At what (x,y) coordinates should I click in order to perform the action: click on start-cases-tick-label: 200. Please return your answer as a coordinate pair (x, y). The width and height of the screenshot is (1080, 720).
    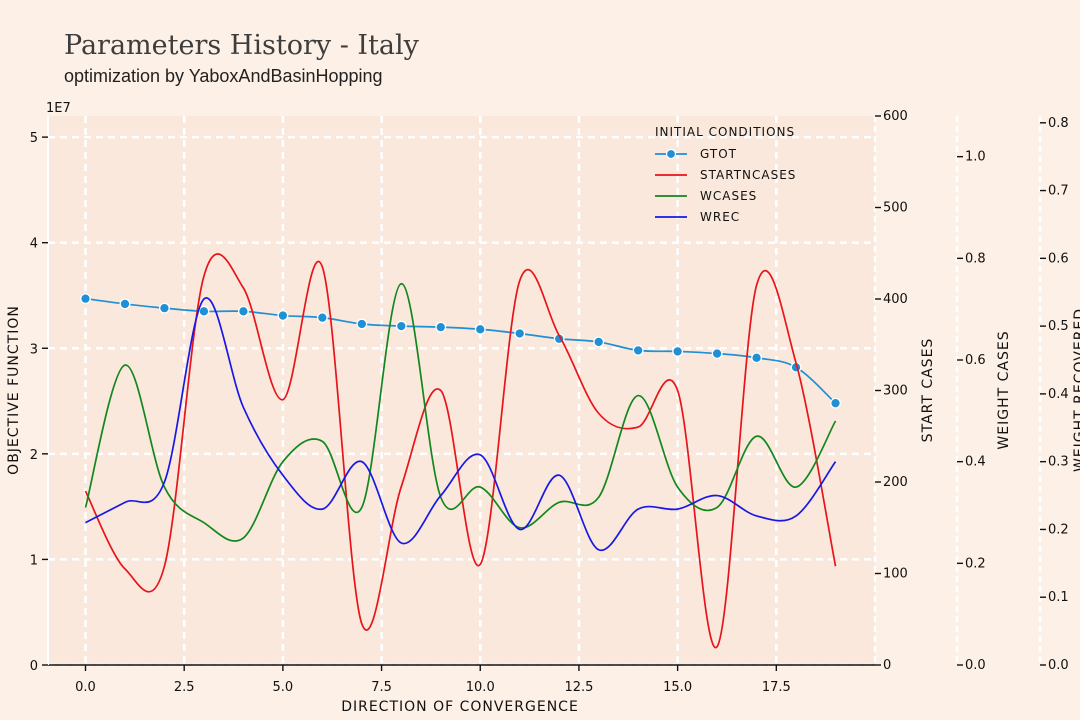
    Looking at the image, I should click on (895, 482).